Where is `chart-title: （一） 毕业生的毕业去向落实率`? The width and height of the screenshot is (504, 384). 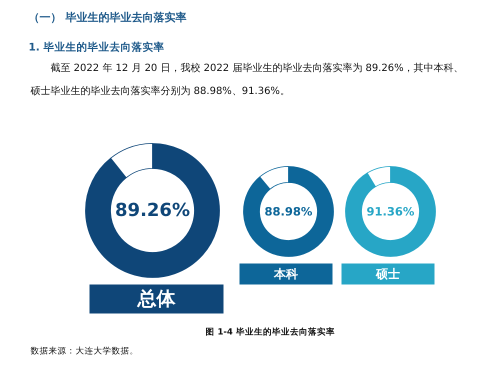 chart-title: （一） 毕业生的毕业去向落实率 is located at coordinates (107, 17).